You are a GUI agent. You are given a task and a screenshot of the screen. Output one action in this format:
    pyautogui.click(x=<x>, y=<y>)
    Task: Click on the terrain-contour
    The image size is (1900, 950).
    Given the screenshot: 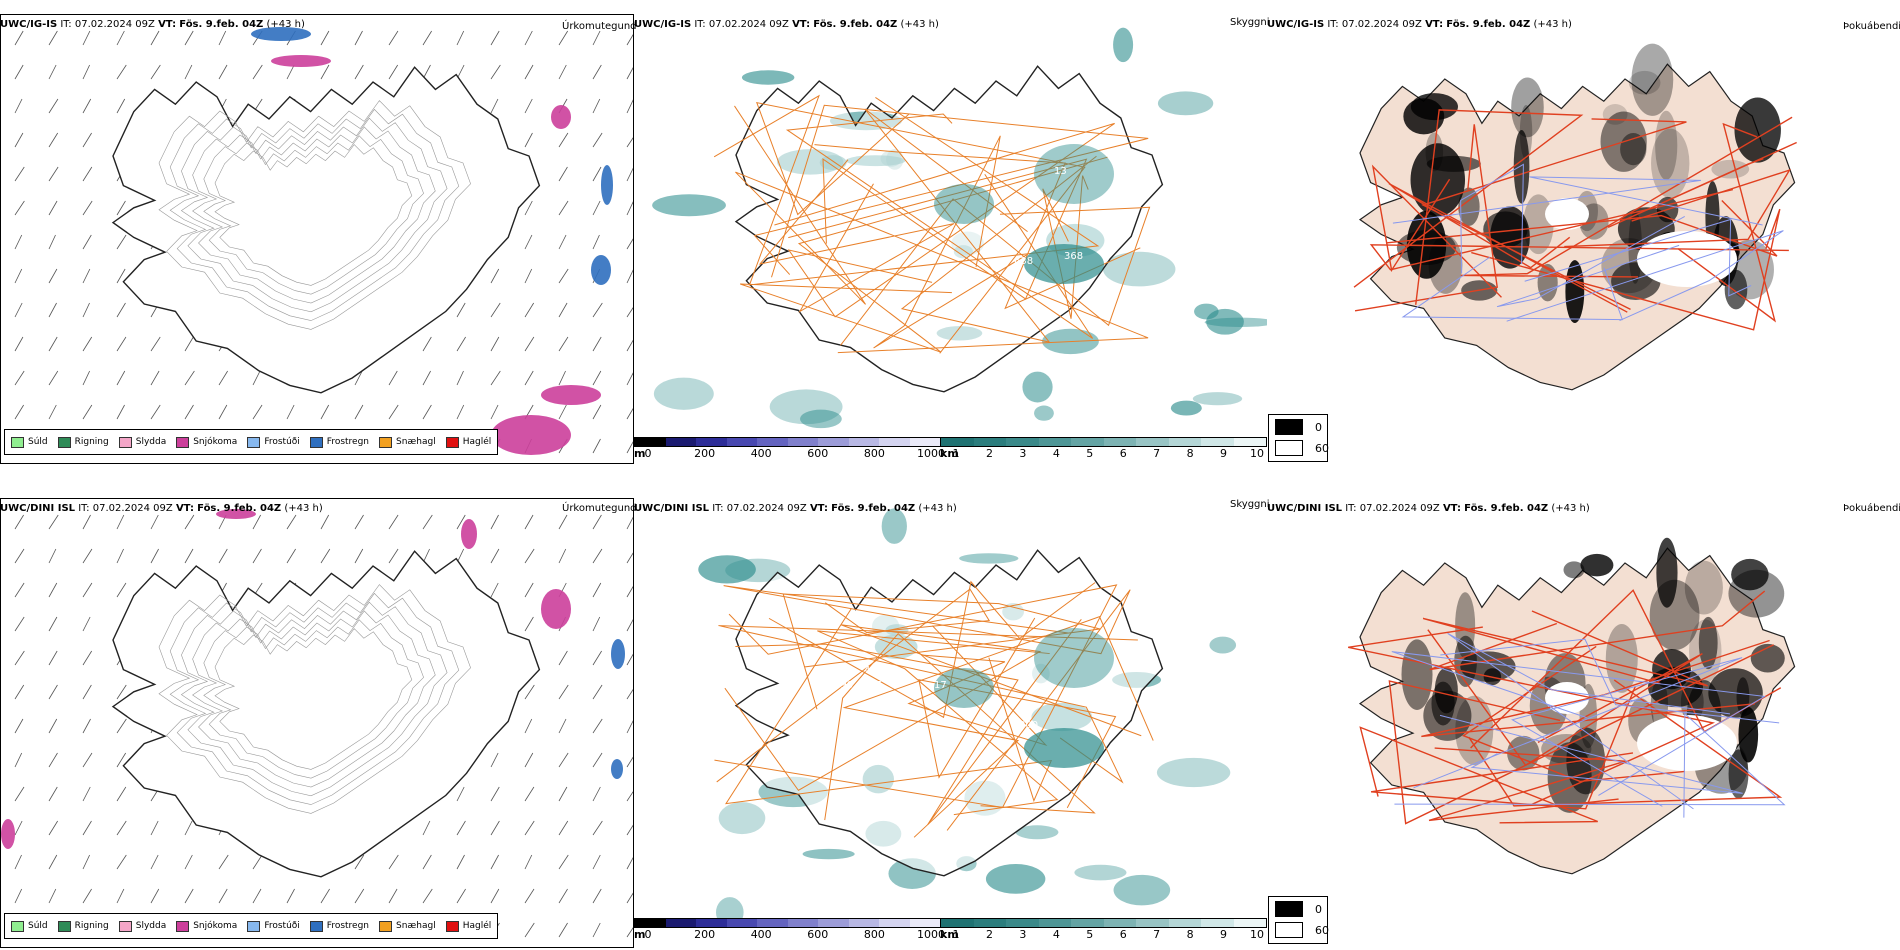 What is the action you would take?
    pyautogui.click(x=314, y=215)
    